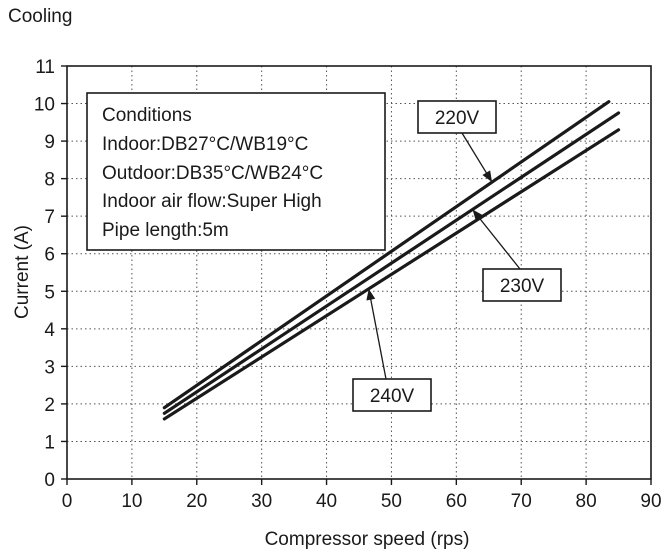  I want to click on y-tick-label: 7, so click(49, 217).